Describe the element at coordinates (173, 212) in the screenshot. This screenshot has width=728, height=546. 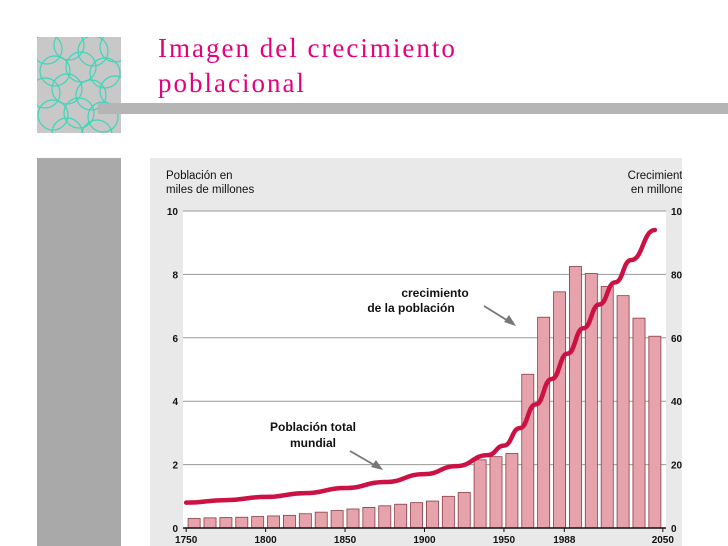
I see `y-left-tick-label: 10` at that location.